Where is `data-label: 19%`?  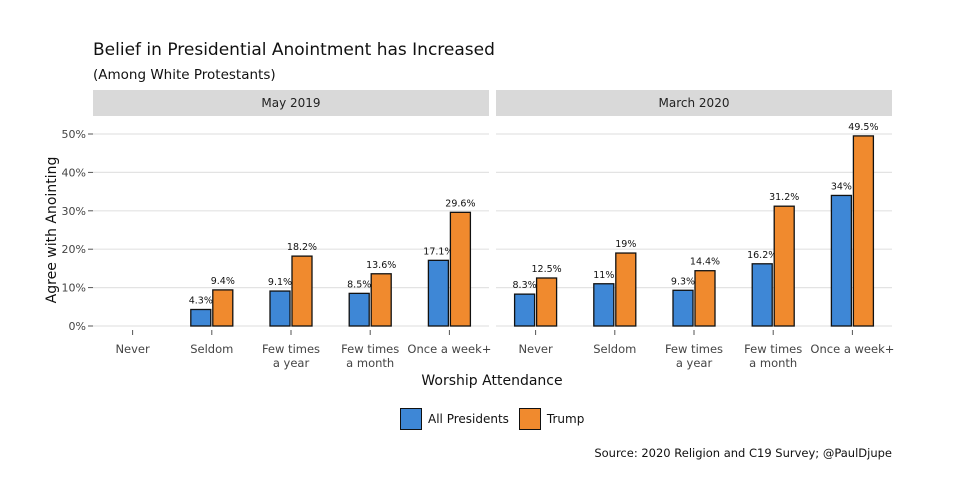 data-label: 19% is located at coordinates (625, 244).